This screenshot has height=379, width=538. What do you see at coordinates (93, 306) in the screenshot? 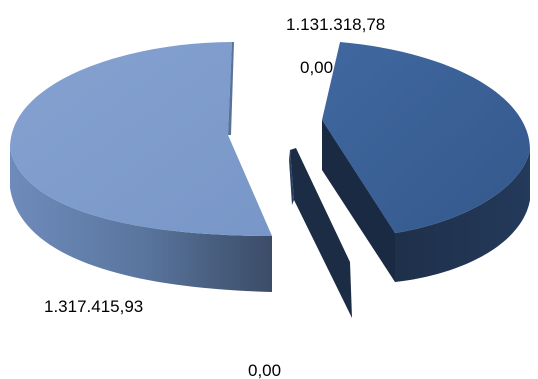
I see `data-label-slice-1: 1.317.415,93` at bounding box center [93, 306].